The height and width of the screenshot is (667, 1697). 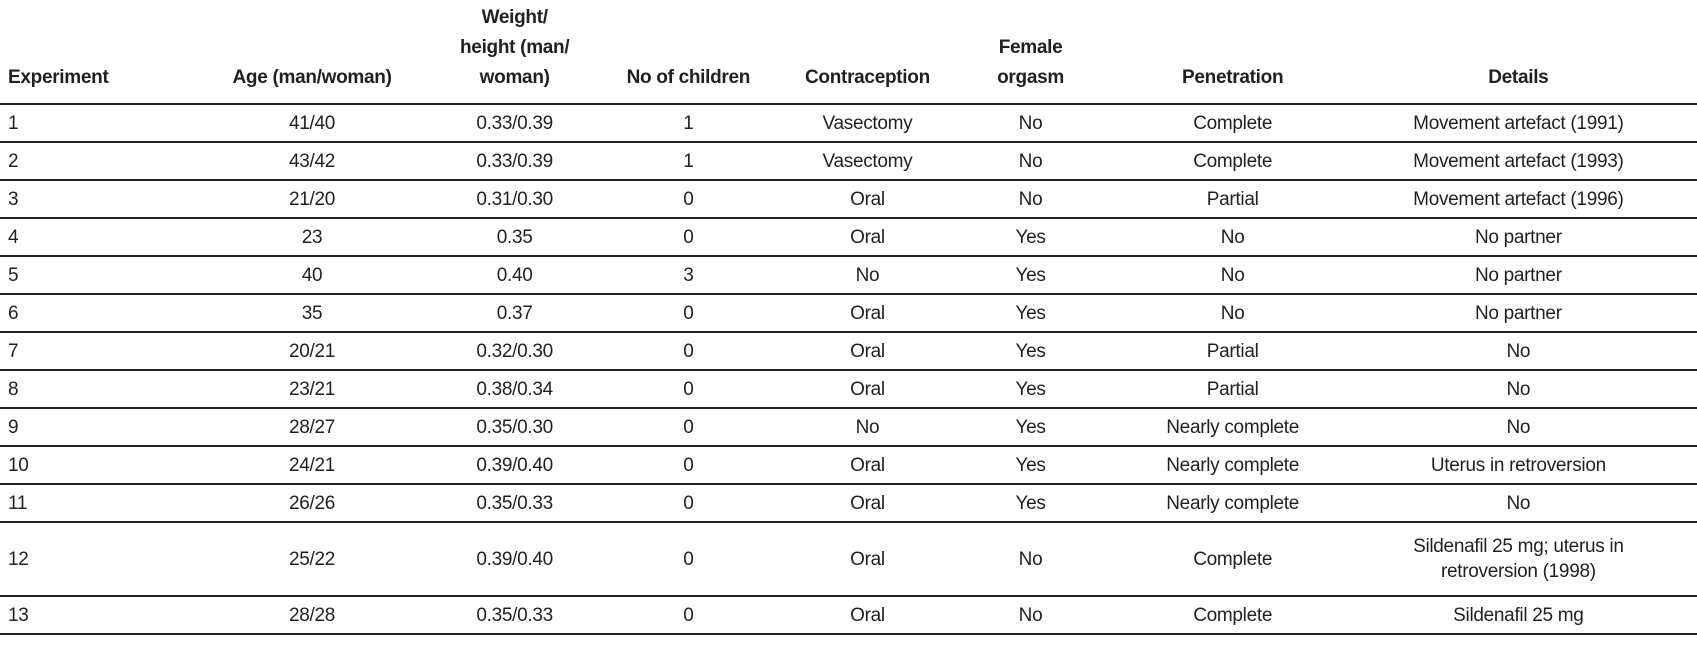 I want to click on table-cell: 3, so click(x=86, y=199).